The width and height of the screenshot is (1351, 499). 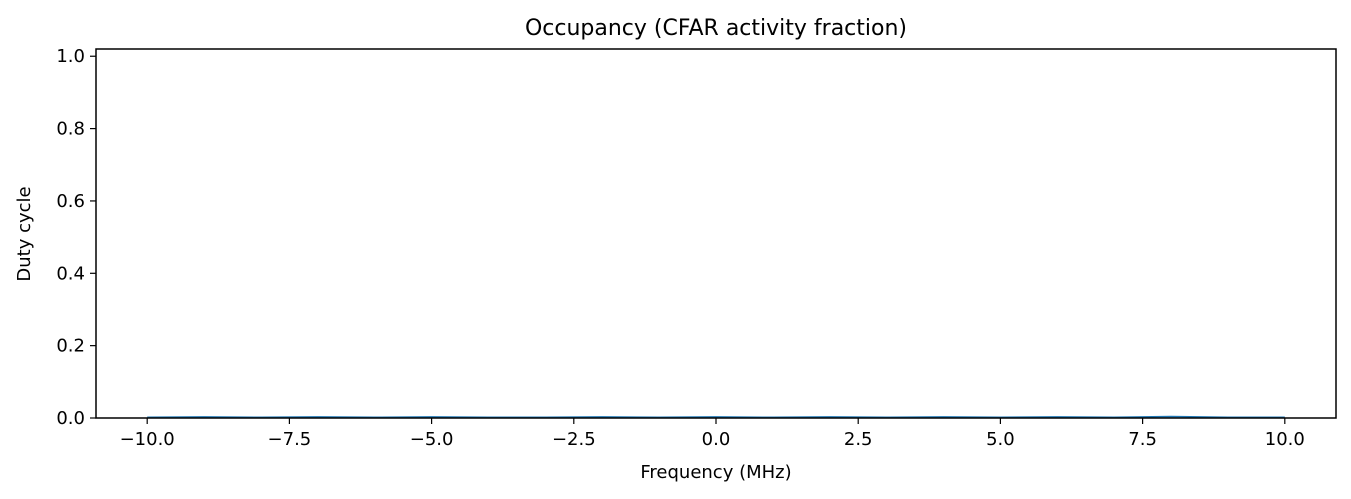 What do you see at coordinates (70, 129) in the screenshot?
I see `y-tick-label: 0.8` at bounding box center [70, 129].